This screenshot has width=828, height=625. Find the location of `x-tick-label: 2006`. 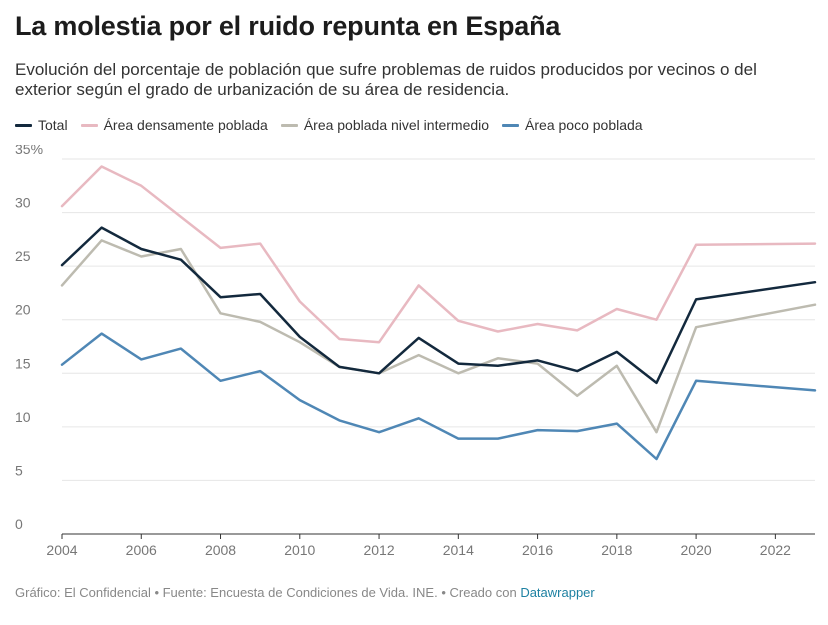

x-tick-label: 2006 is located at coordinates (141, 550).